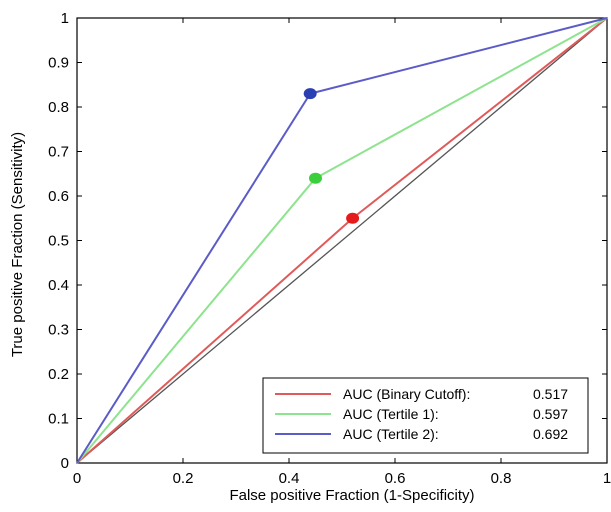 The image size is (611, 512). What do you see at coordinates (58, 419) in the screenshot?
I see `y-tick-label: 0.1` at bounding box center [58, 419].